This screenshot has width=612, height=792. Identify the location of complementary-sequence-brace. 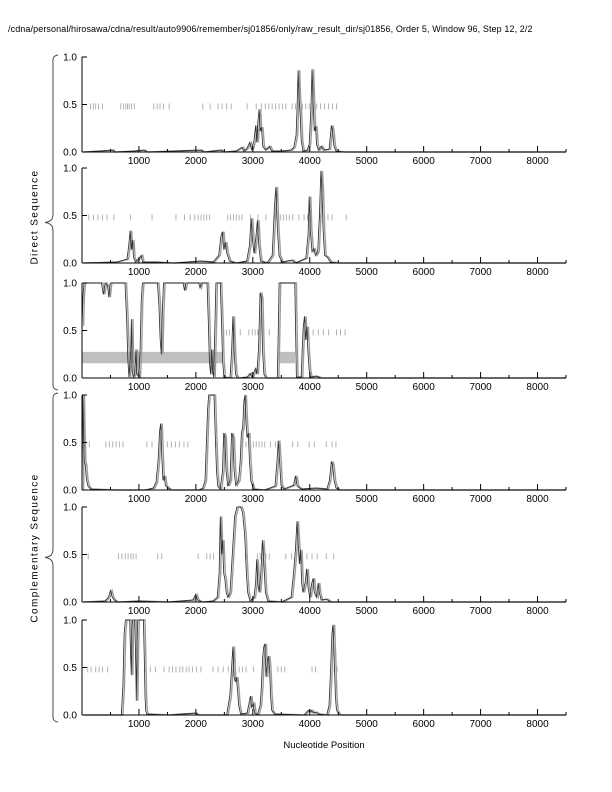
(51, 557).